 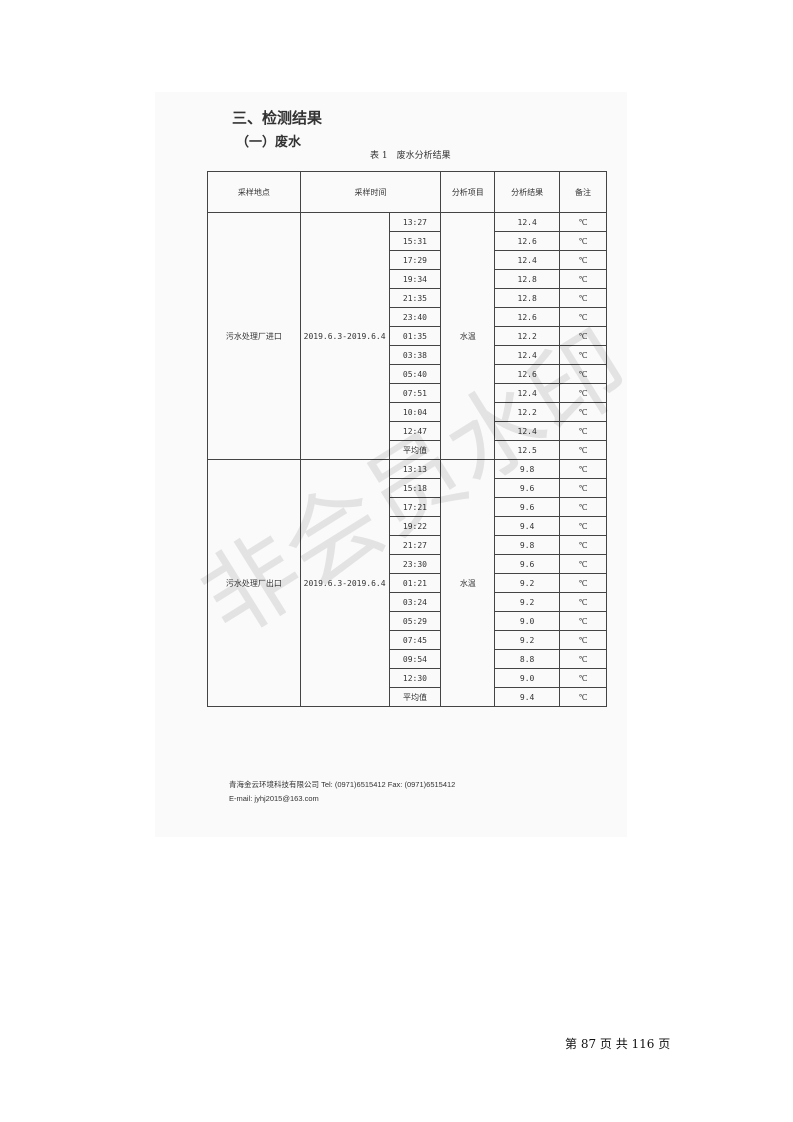 What do you see at coordinates (344, 336) in the screenshot?
I see `date-cell: 2019.6.3-2019.6.4` at bounding box center [344, 336].